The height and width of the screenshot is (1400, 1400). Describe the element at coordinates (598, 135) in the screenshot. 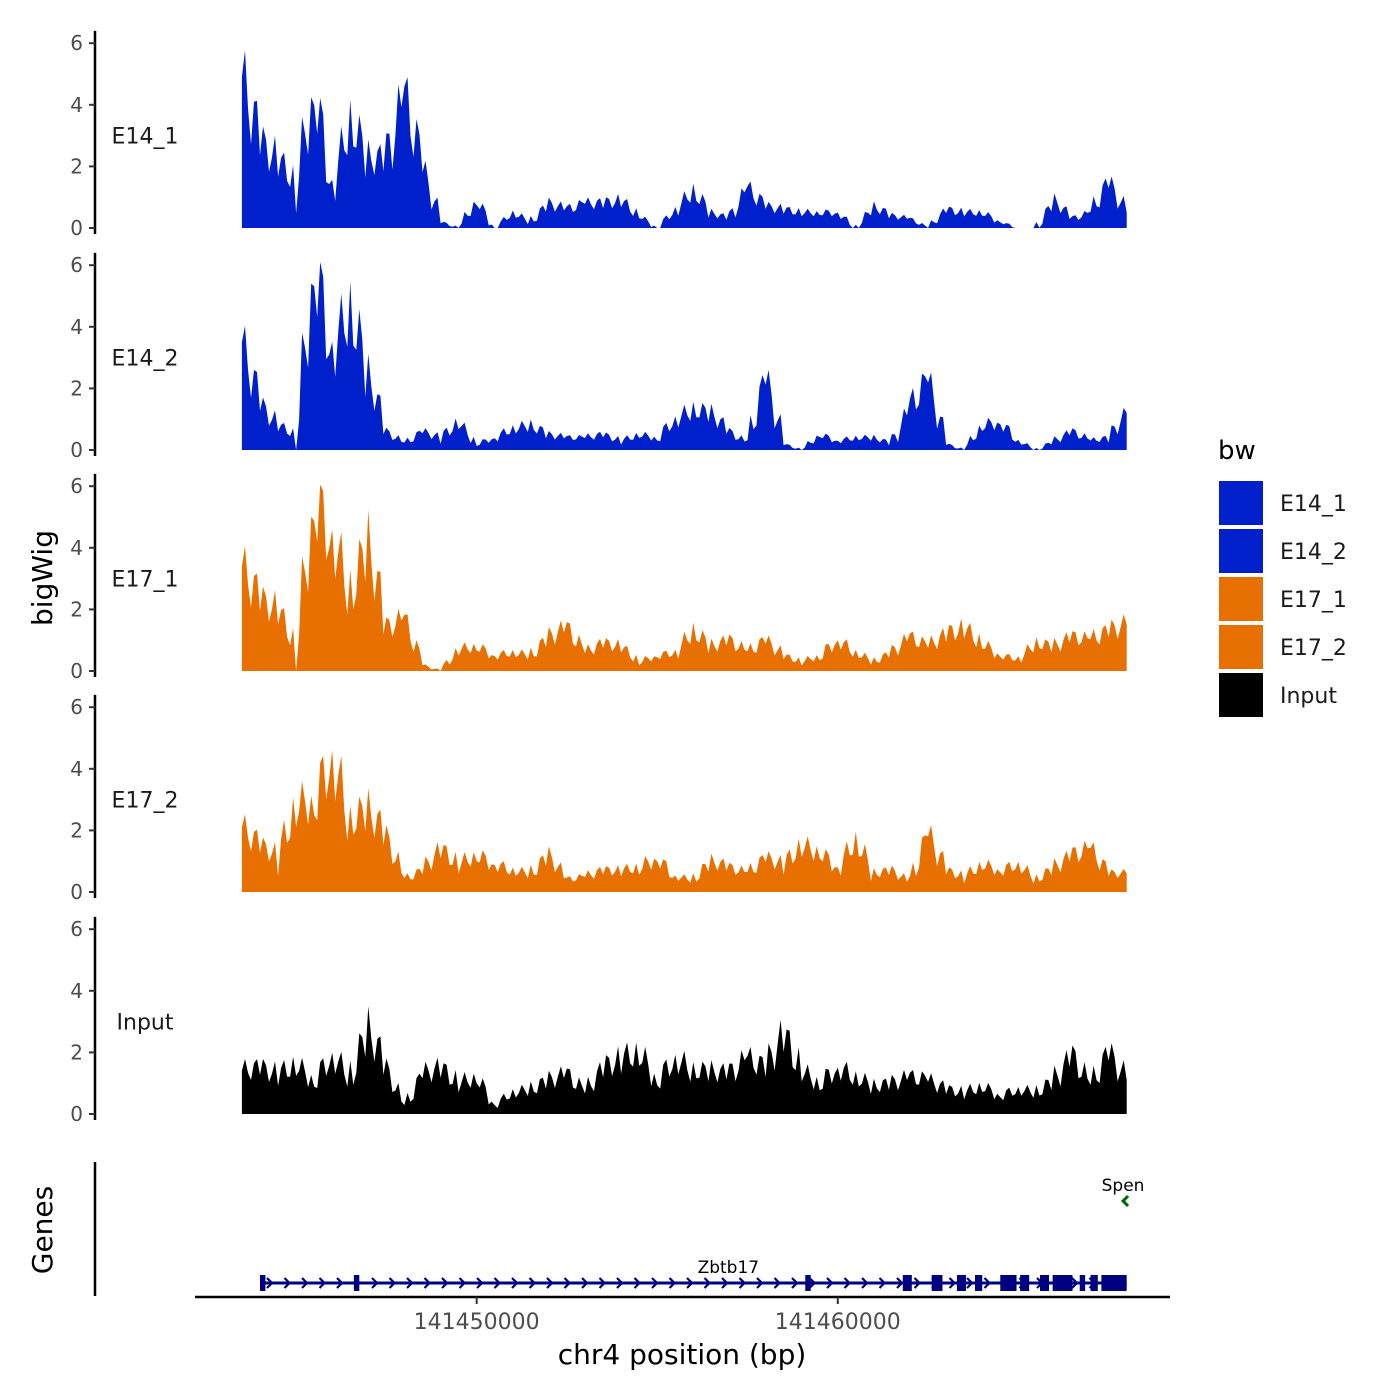

I see `track-e14-1: 0 2 4 6 E14_1` at that location.